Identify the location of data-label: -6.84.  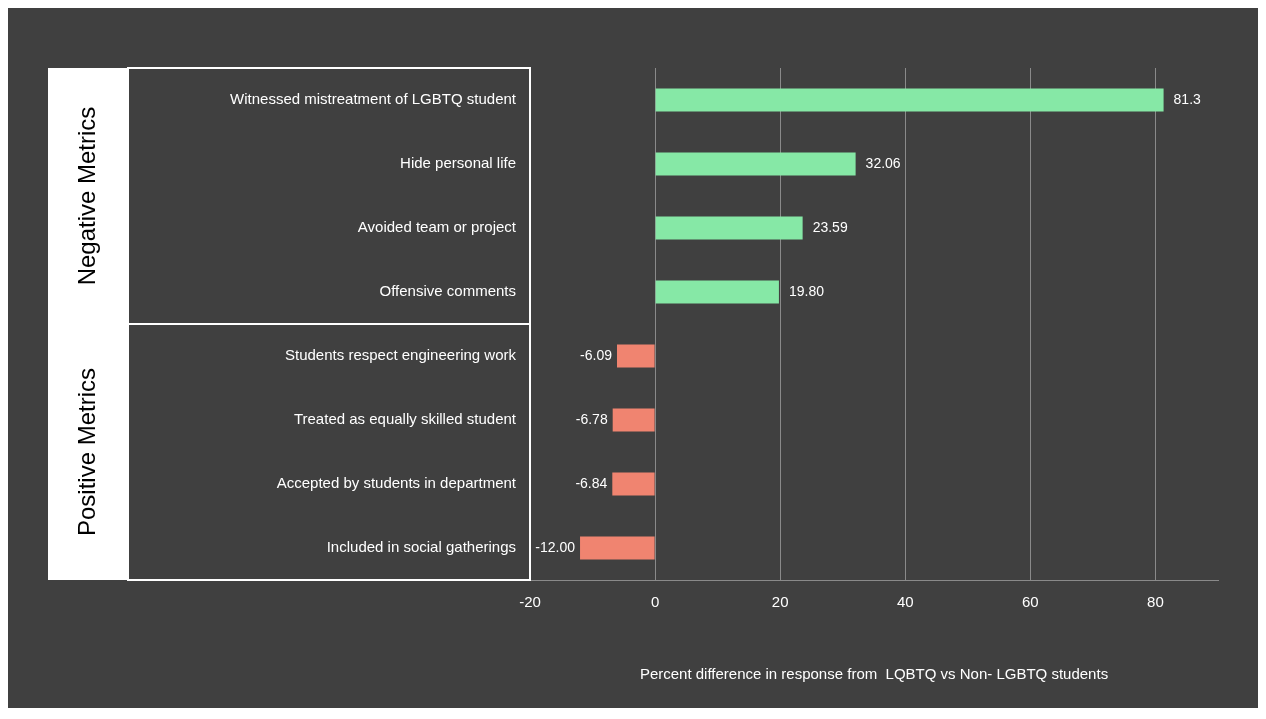
(591, 482).